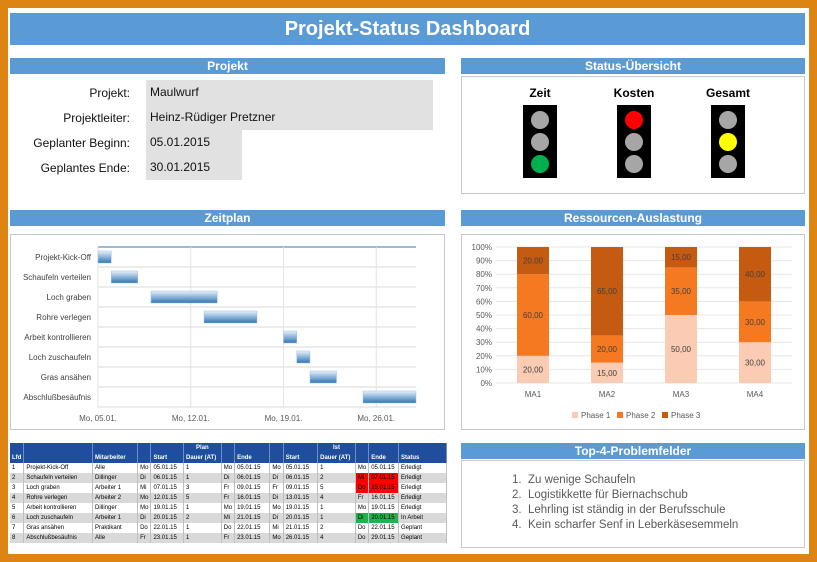 Image resolution: width=817 pixels, height=562 pixels. I want to click on table-cell: Fr, so click(228, 498).